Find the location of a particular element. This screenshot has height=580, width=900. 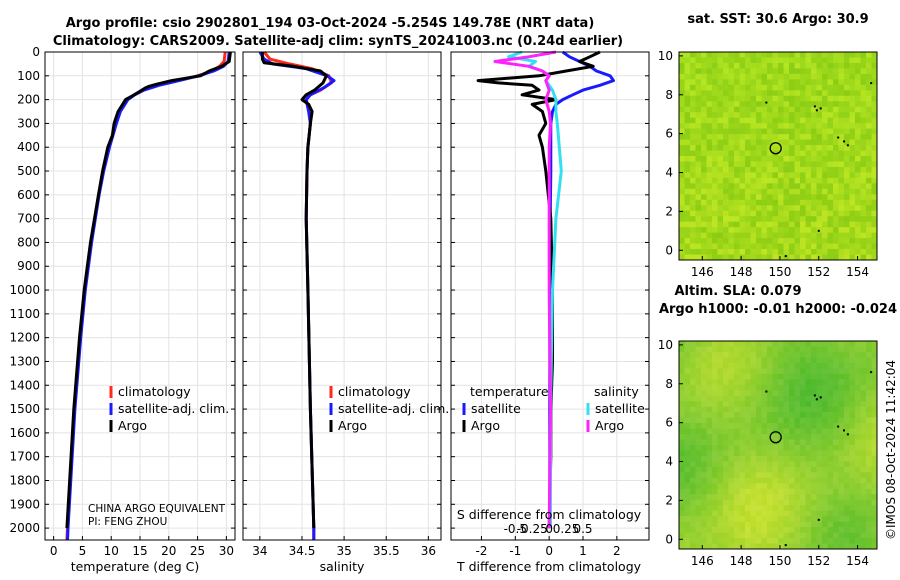

legend-satellite-label: satellite-adj. clim. is located at coordinates (173, 408).